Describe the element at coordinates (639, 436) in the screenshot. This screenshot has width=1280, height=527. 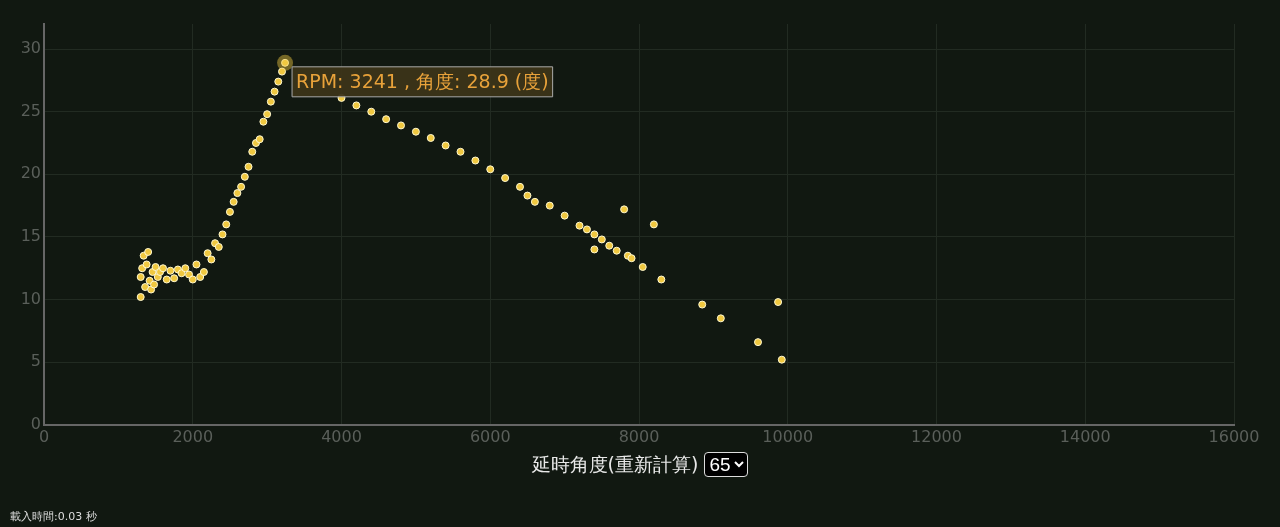
I see `x-tick-label: 8000` at that location.